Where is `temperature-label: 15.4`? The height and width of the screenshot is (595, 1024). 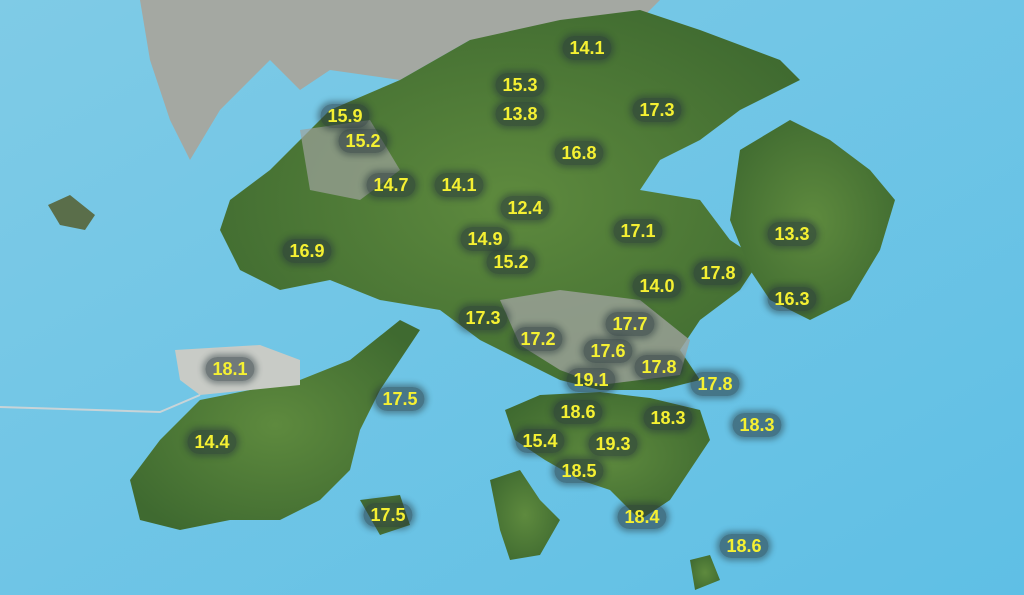
temperature-label: 15.4 is located at coordinates (540, 441).